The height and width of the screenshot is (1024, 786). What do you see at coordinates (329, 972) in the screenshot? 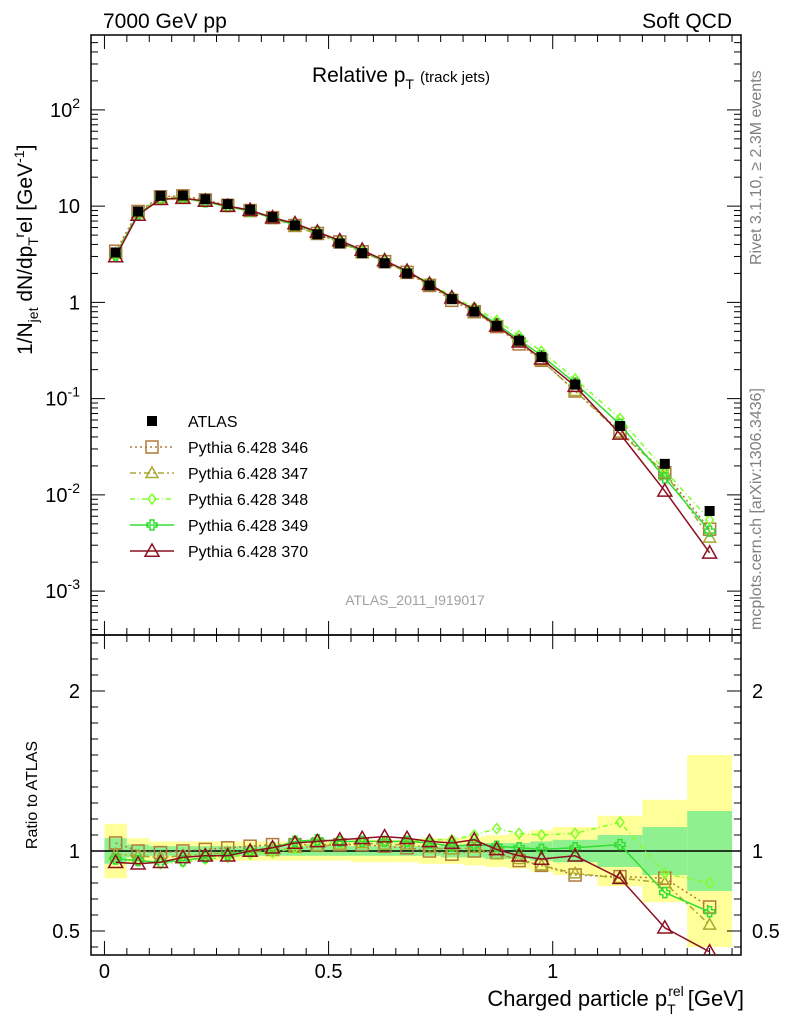
I see `x-tick-label: 0.5` at bounding box center [329, 972].